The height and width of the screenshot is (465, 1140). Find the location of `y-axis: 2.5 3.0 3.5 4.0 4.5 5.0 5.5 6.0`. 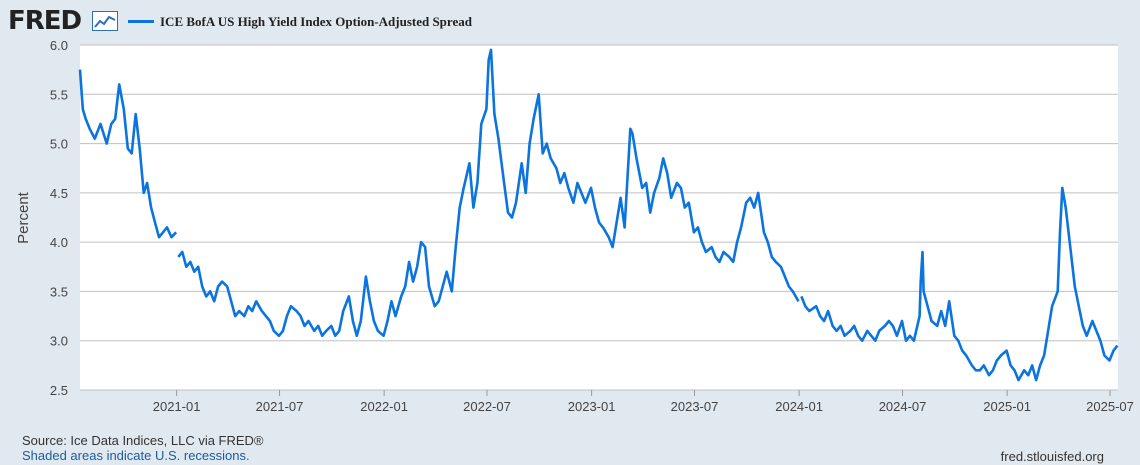

y-axis: 2.5 3.0 3.5 4.0 4.5 5.0 5.5 6.0 is located at coordinates (59, 218).